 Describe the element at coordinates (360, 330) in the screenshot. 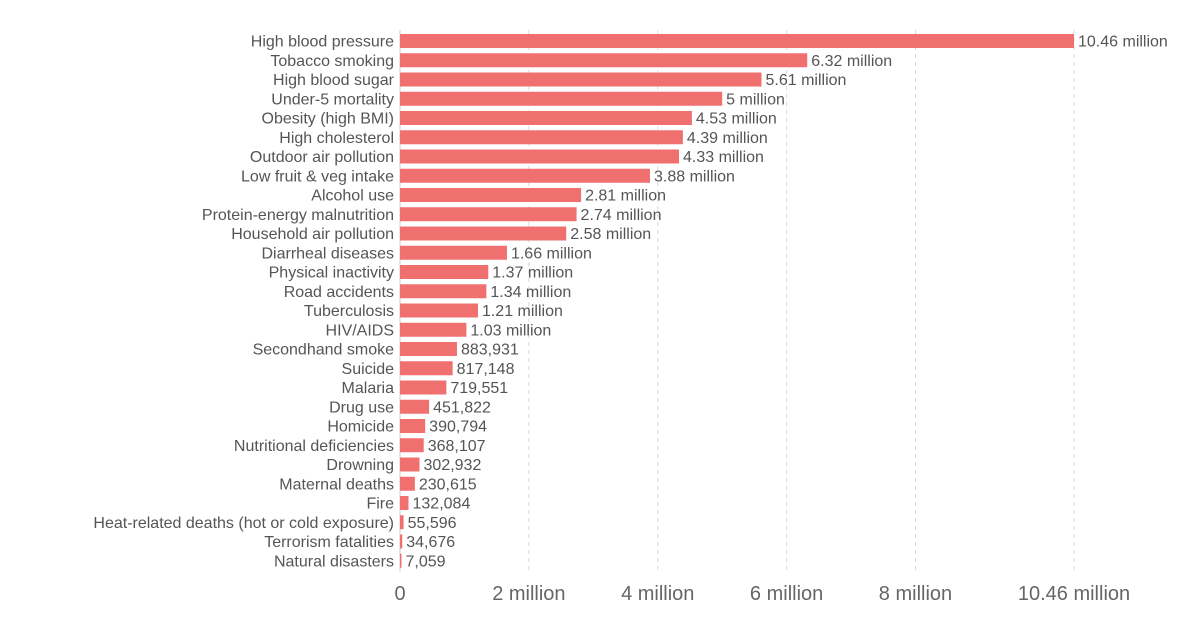

I see `category-label: HIV/AIDS` at that location.